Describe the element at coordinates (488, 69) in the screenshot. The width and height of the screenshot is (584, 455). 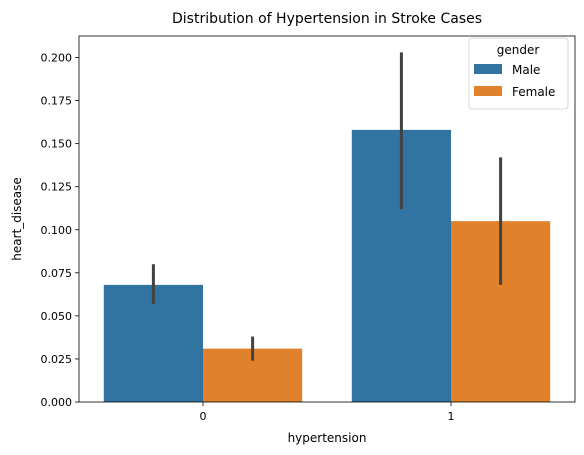
I see `legend-swatch-male` at that location.